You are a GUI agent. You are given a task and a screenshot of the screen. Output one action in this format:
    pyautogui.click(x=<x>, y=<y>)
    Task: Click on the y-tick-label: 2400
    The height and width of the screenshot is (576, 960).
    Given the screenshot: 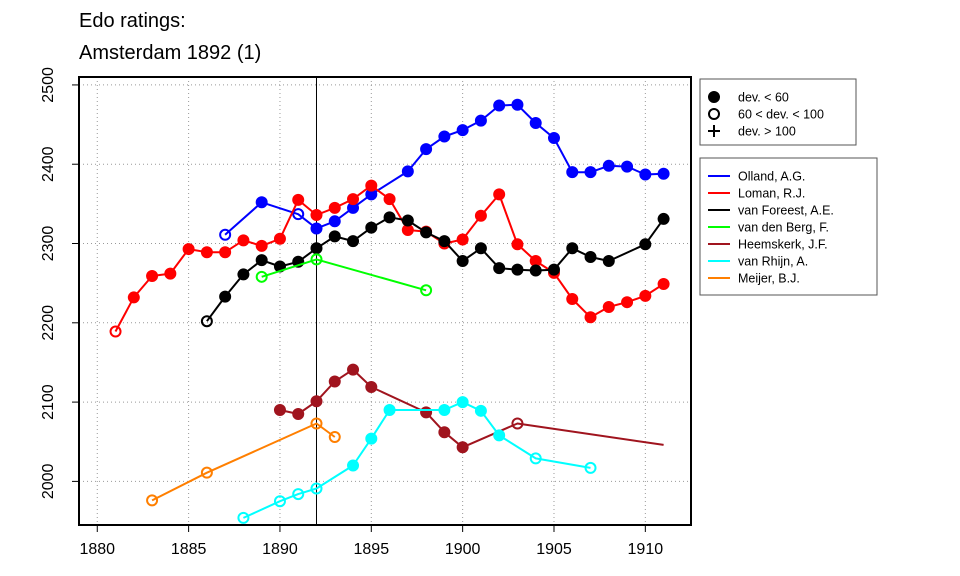 What is the action you would take?
    pyautogui.click(x=48, y=164)
    